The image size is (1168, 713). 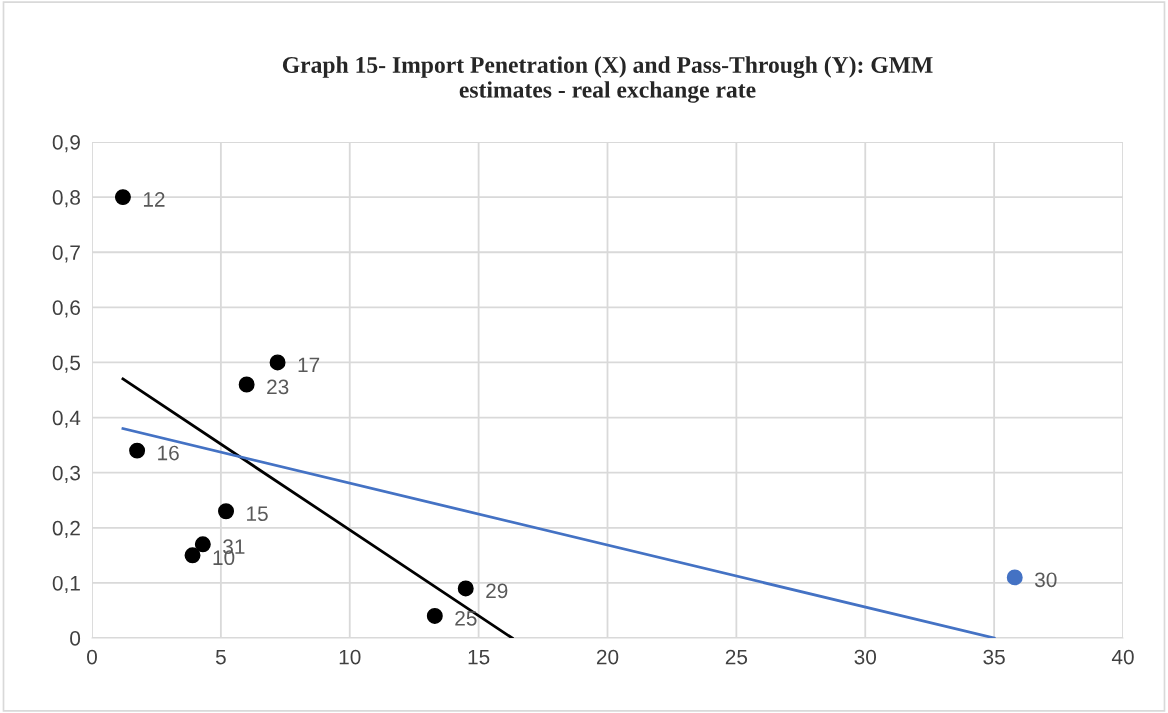 What do you see at coordinates (257, 513) in the screenshot?
I see `annotation: 15` at bounding box center [257, 513].